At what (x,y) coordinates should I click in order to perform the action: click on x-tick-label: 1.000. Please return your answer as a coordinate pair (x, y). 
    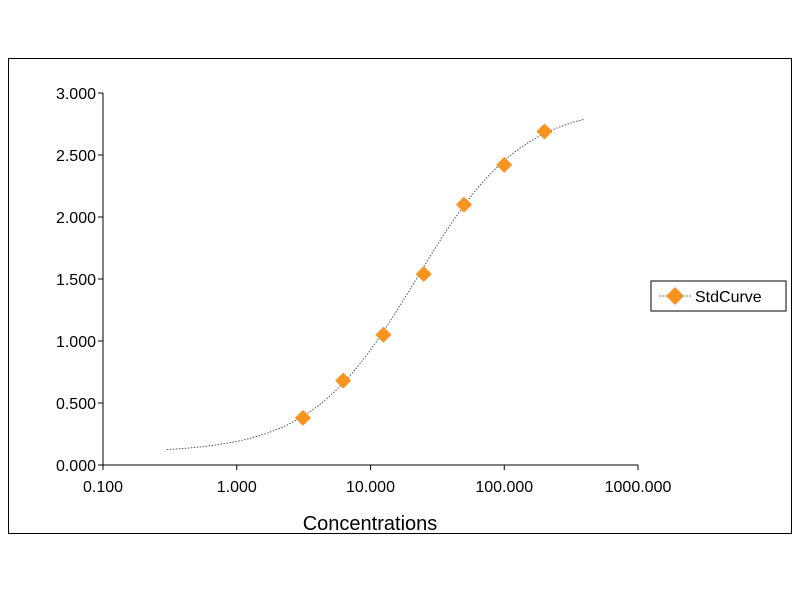
    Looking at the image, I should click on (237, 487).